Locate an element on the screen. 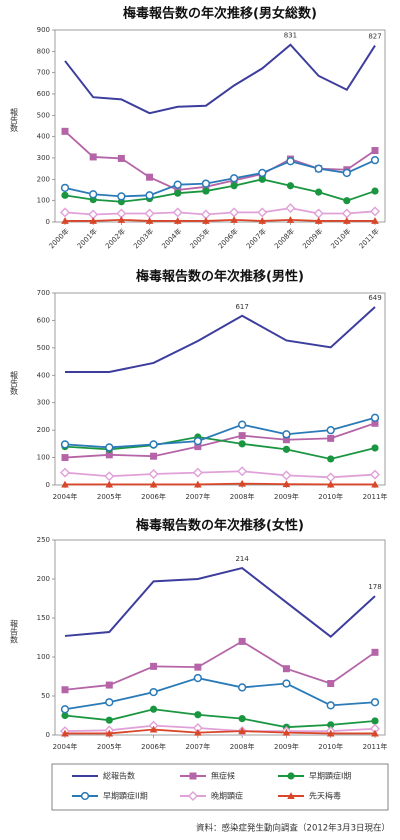  legend-label: 総報告数 is located at coordinates (119, 776).